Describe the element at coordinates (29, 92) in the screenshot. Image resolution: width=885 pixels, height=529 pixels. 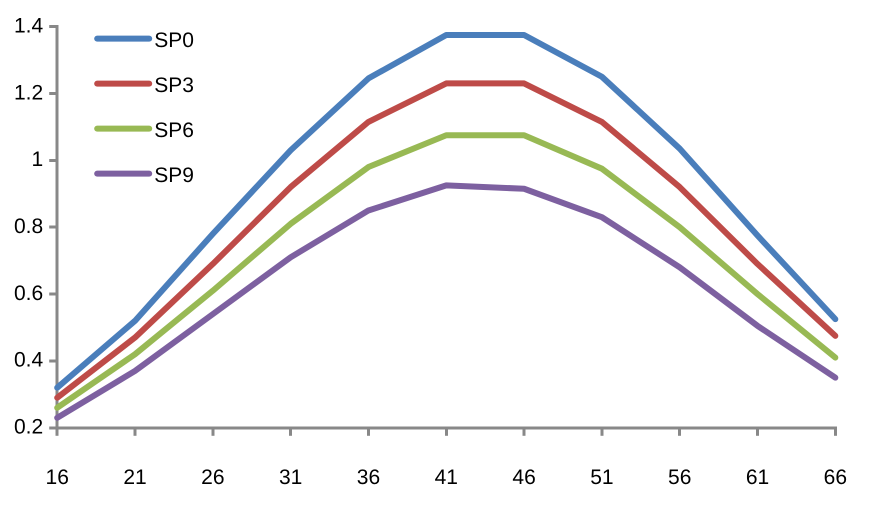
I see `y-tick-label: 1.2` at that location.